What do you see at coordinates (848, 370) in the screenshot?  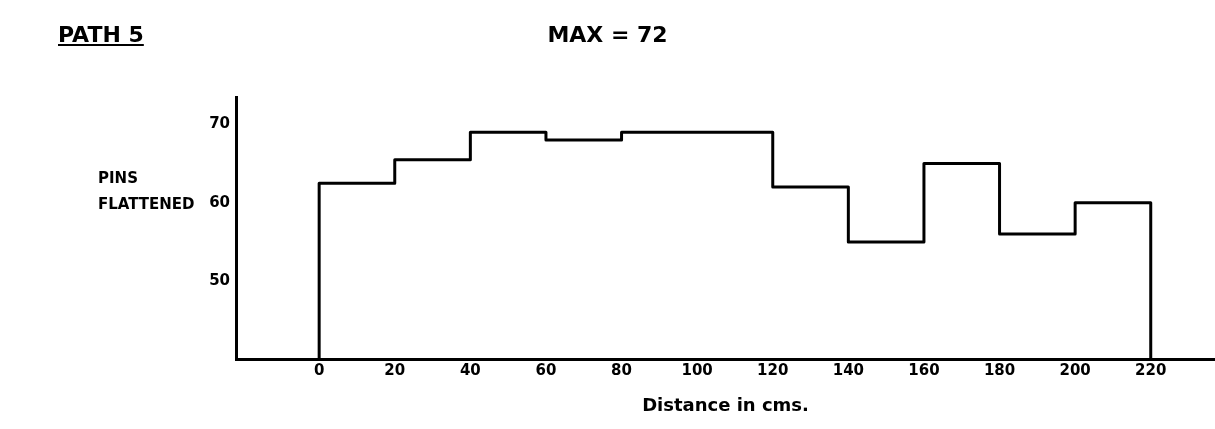 I see `x-tick-label: 140` at bounding box center [848, 370].